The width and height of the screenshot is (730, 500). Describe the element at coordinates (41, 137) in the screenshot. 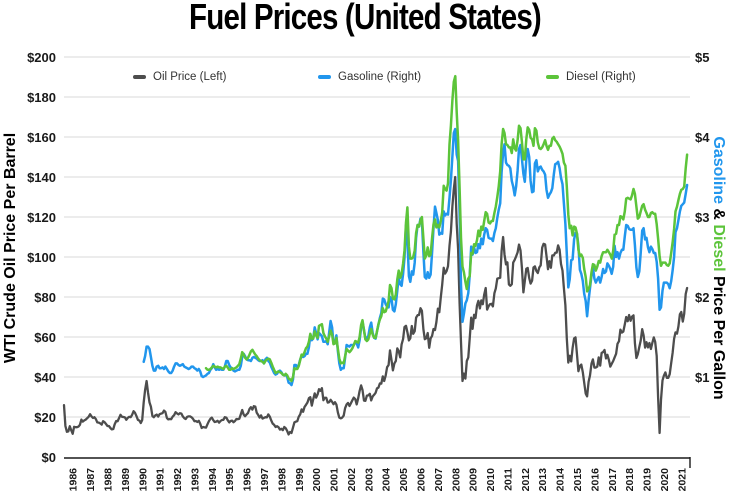

I see `left-axis-tick-label: $160` at that location.